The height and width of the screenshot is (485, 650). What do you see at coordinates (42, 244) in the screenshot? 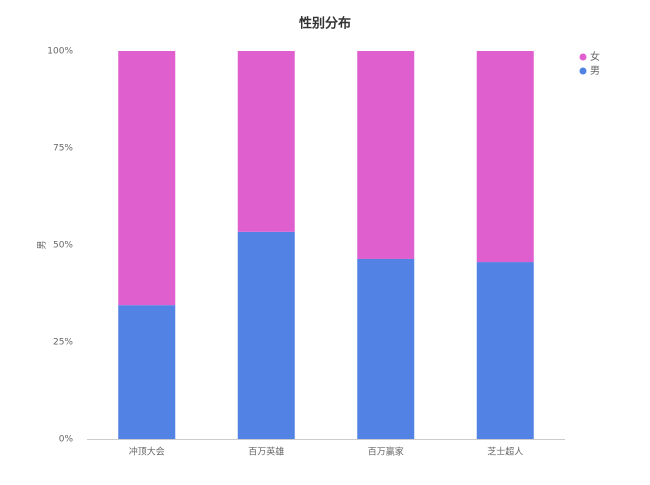
I see `y-axis-label: 男` at bounding box center [42, 244].